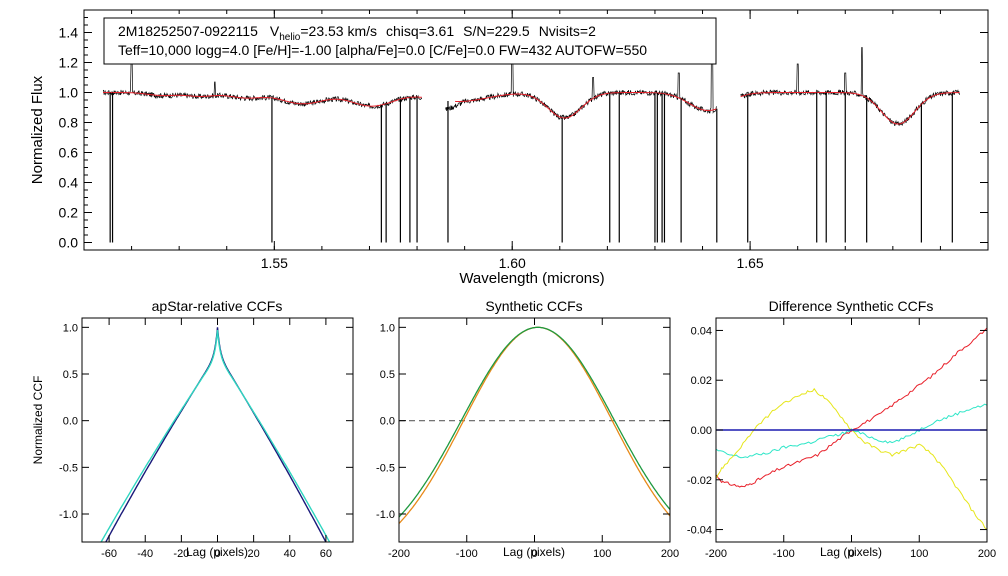 This screenshot has width=1008, height=576. What do you see at coordinates (69, 123) in the screenshot?
I see `spectrum-ytick-label: 0.8` at bounding box center [69, 123].